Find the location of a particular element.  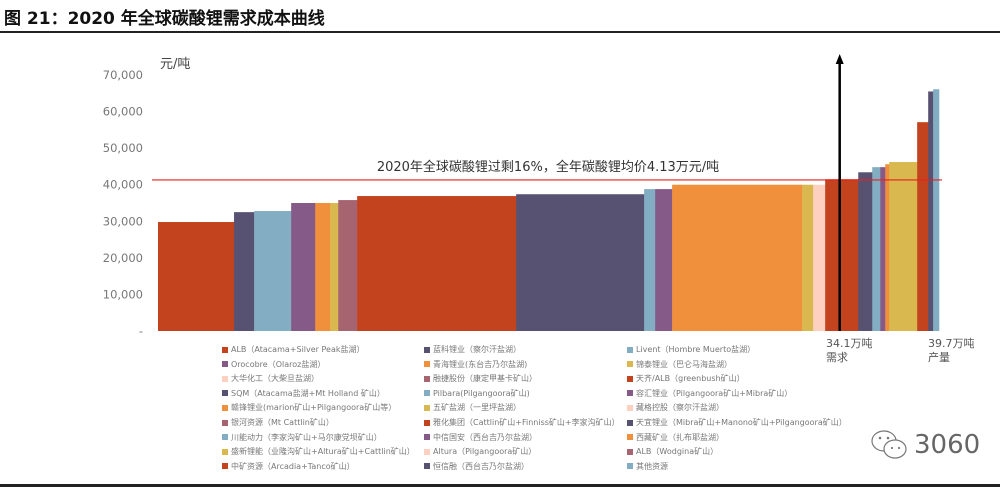

average-price-annotation: 2020年全球碳酸锂过剩16%，全年碳酸锂均价4.13万元/吨 is located at coordinates (548, 167).